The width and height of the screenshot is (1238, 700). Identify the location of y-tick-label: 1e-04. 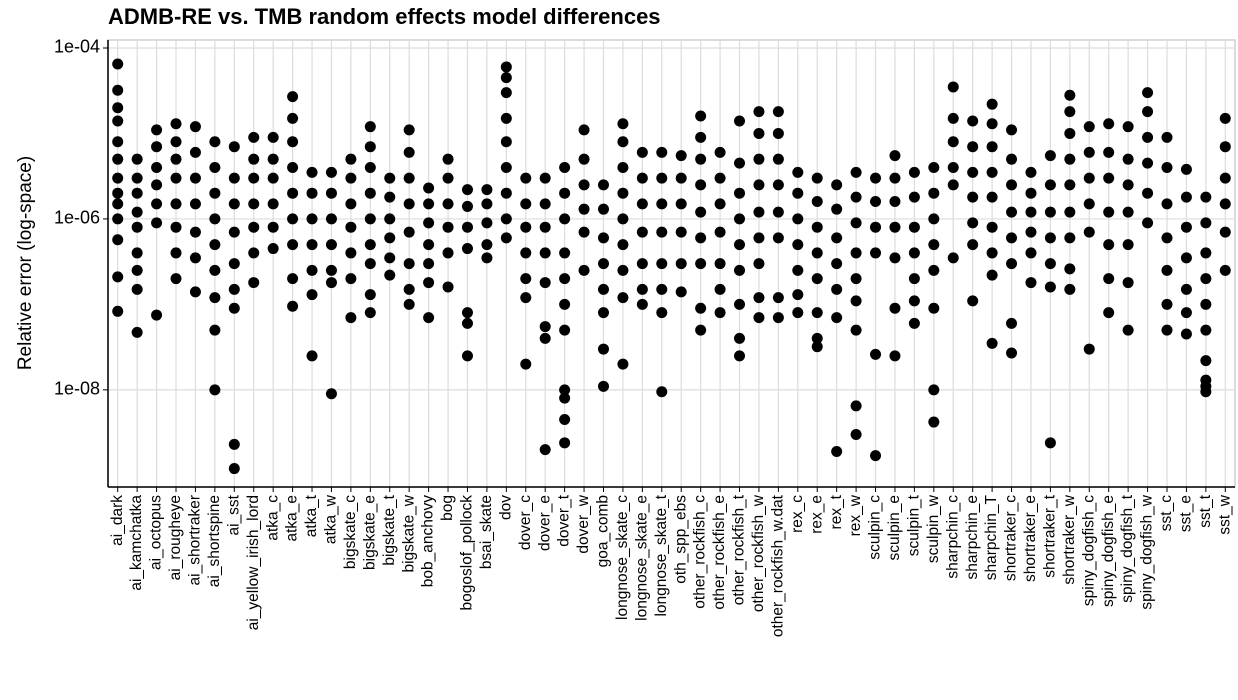
(77, 47).